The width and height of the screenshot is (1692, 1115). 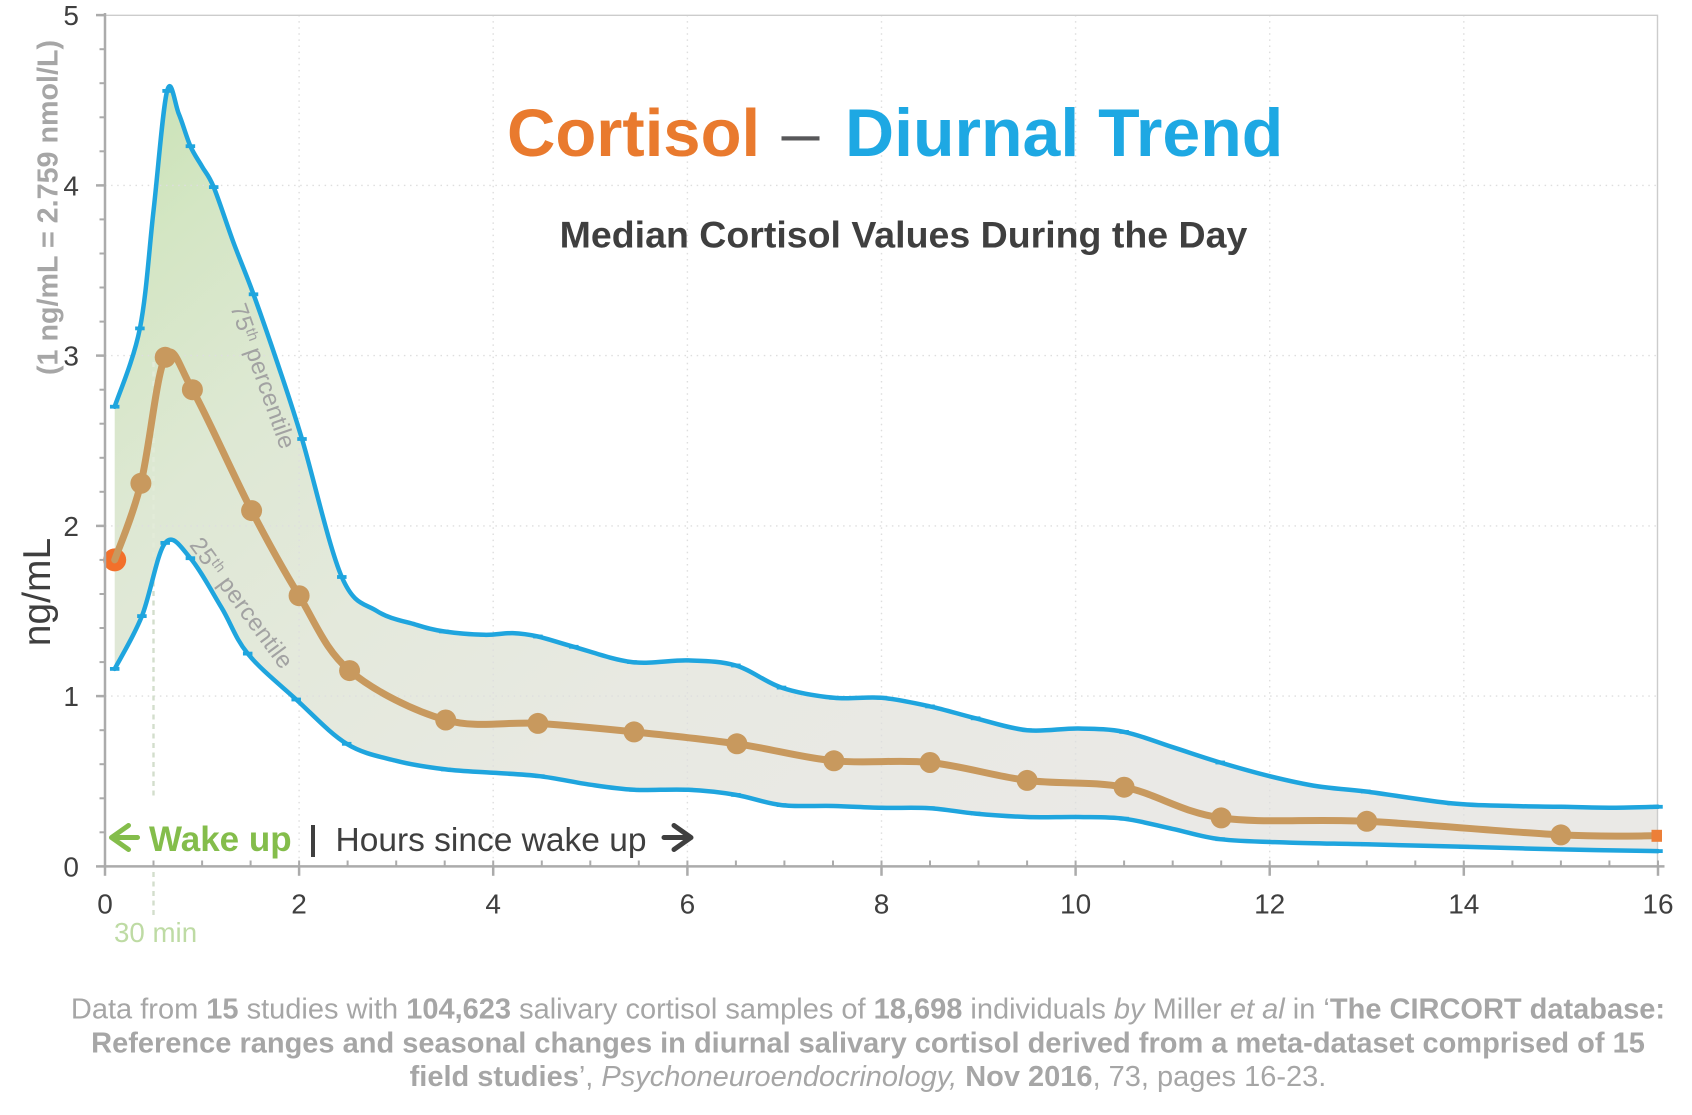 I want to click on svg-text: 16, so click(x=1657, y=904).